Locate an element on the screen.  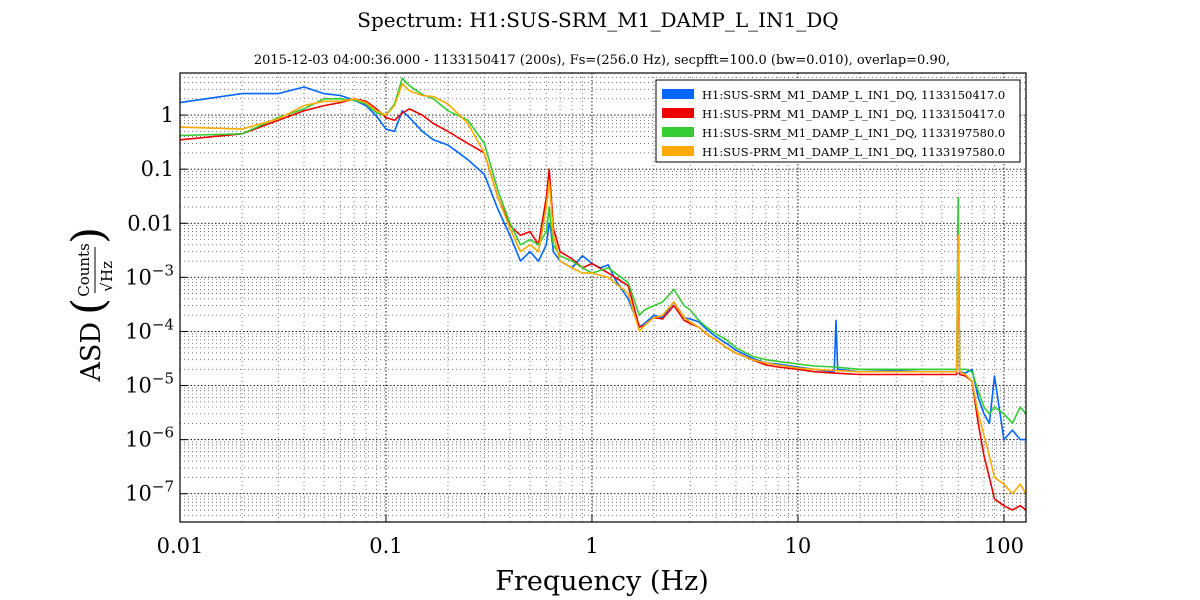
x-tick-label: 0.01 is located at coordinates (180, 546).